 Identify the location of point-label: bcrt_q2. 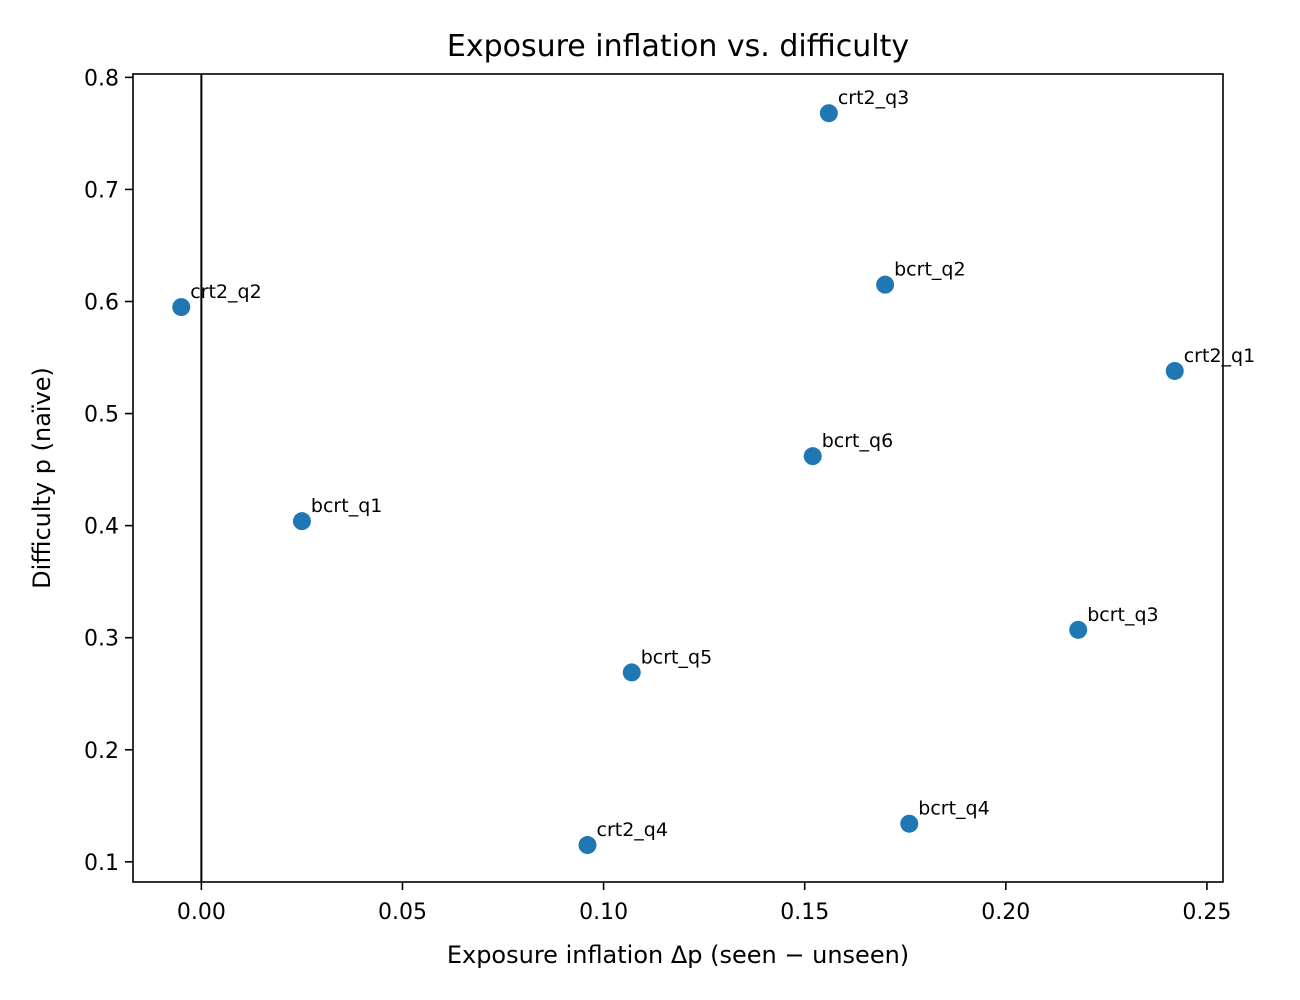
(929, 270).